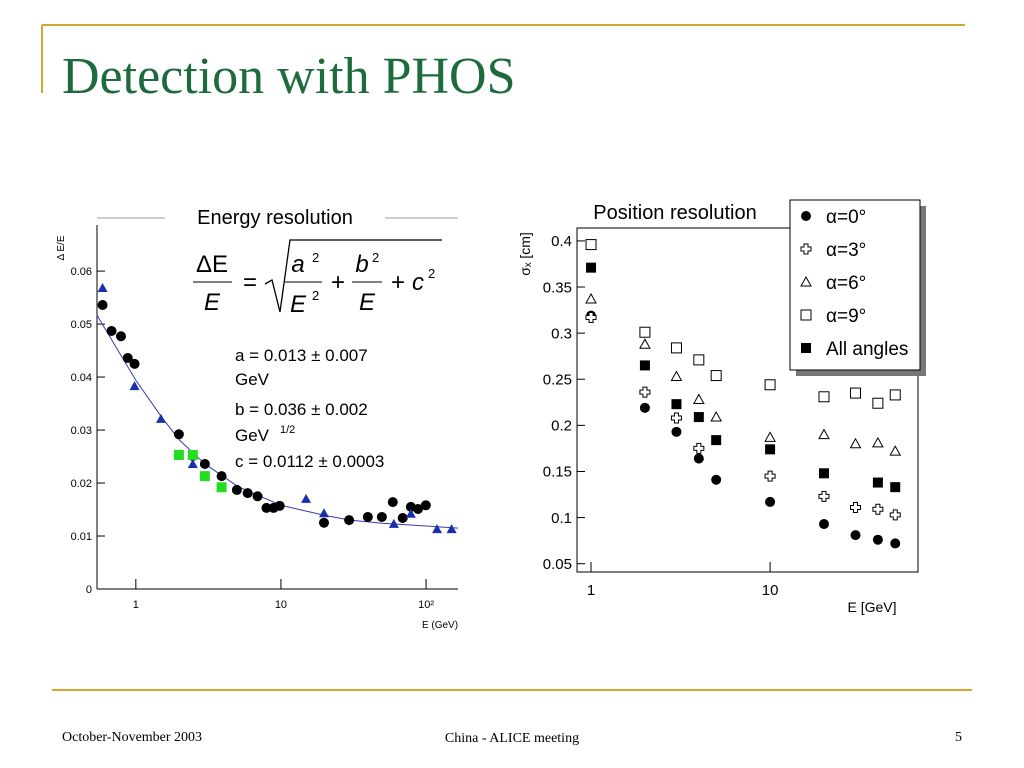 This screenshot has width=1024, height=768. What do you see at coordinates (557, 379) in the screenshot?
I see `y-tick-label: 0.25` at bounding box center [557, 379].